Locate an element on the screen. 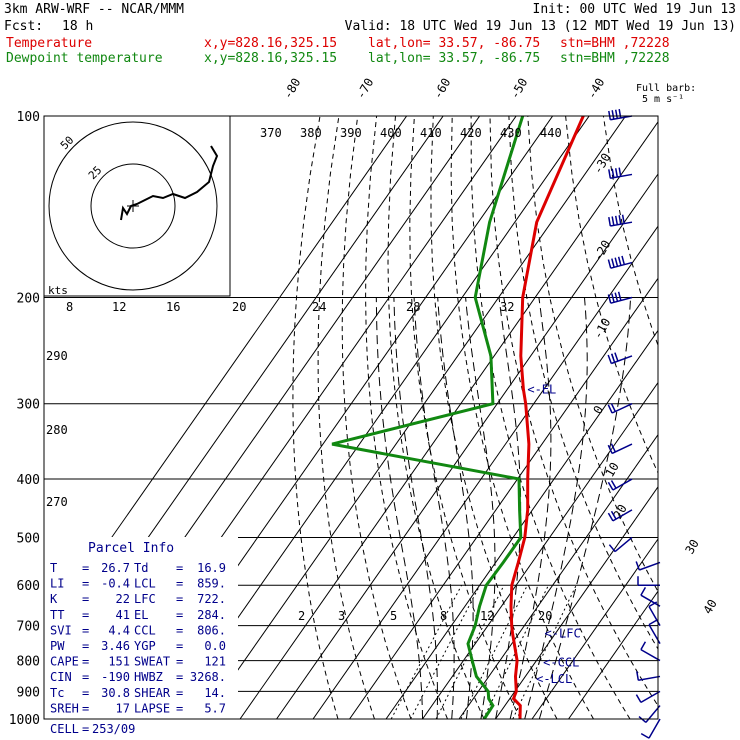 The height and width of the screenshot is (740, 740). parcel-info-value: 806. is located at coordinates (211, 630).